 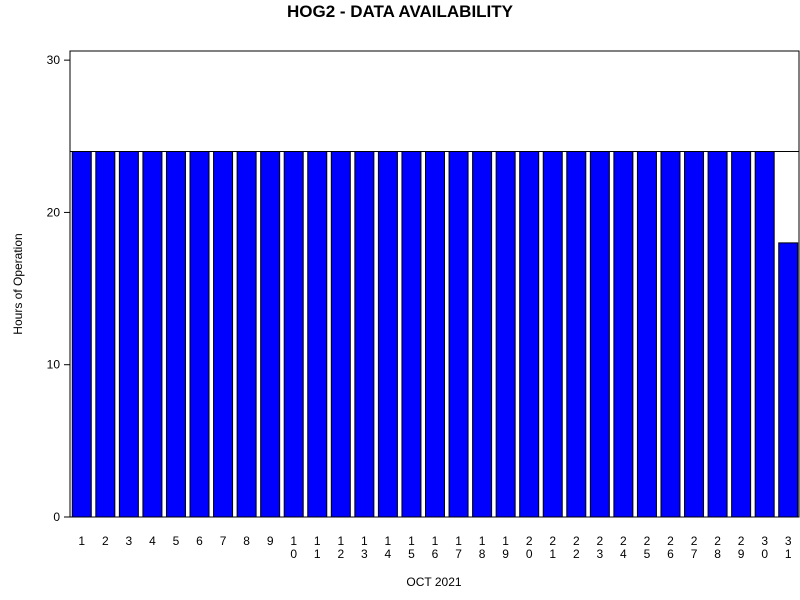 What do you see at coordinates (105, 541) in the screenshot?
I see `x-tick-label: 2` at bounding box center [105, 541].